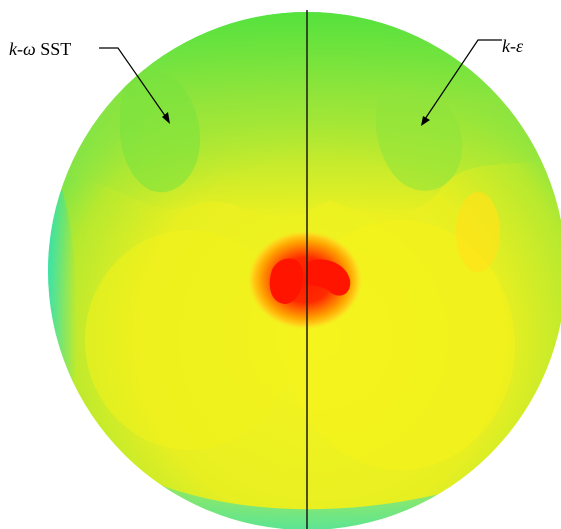  I want to click on upper-right-lobe, so click(419, 139).